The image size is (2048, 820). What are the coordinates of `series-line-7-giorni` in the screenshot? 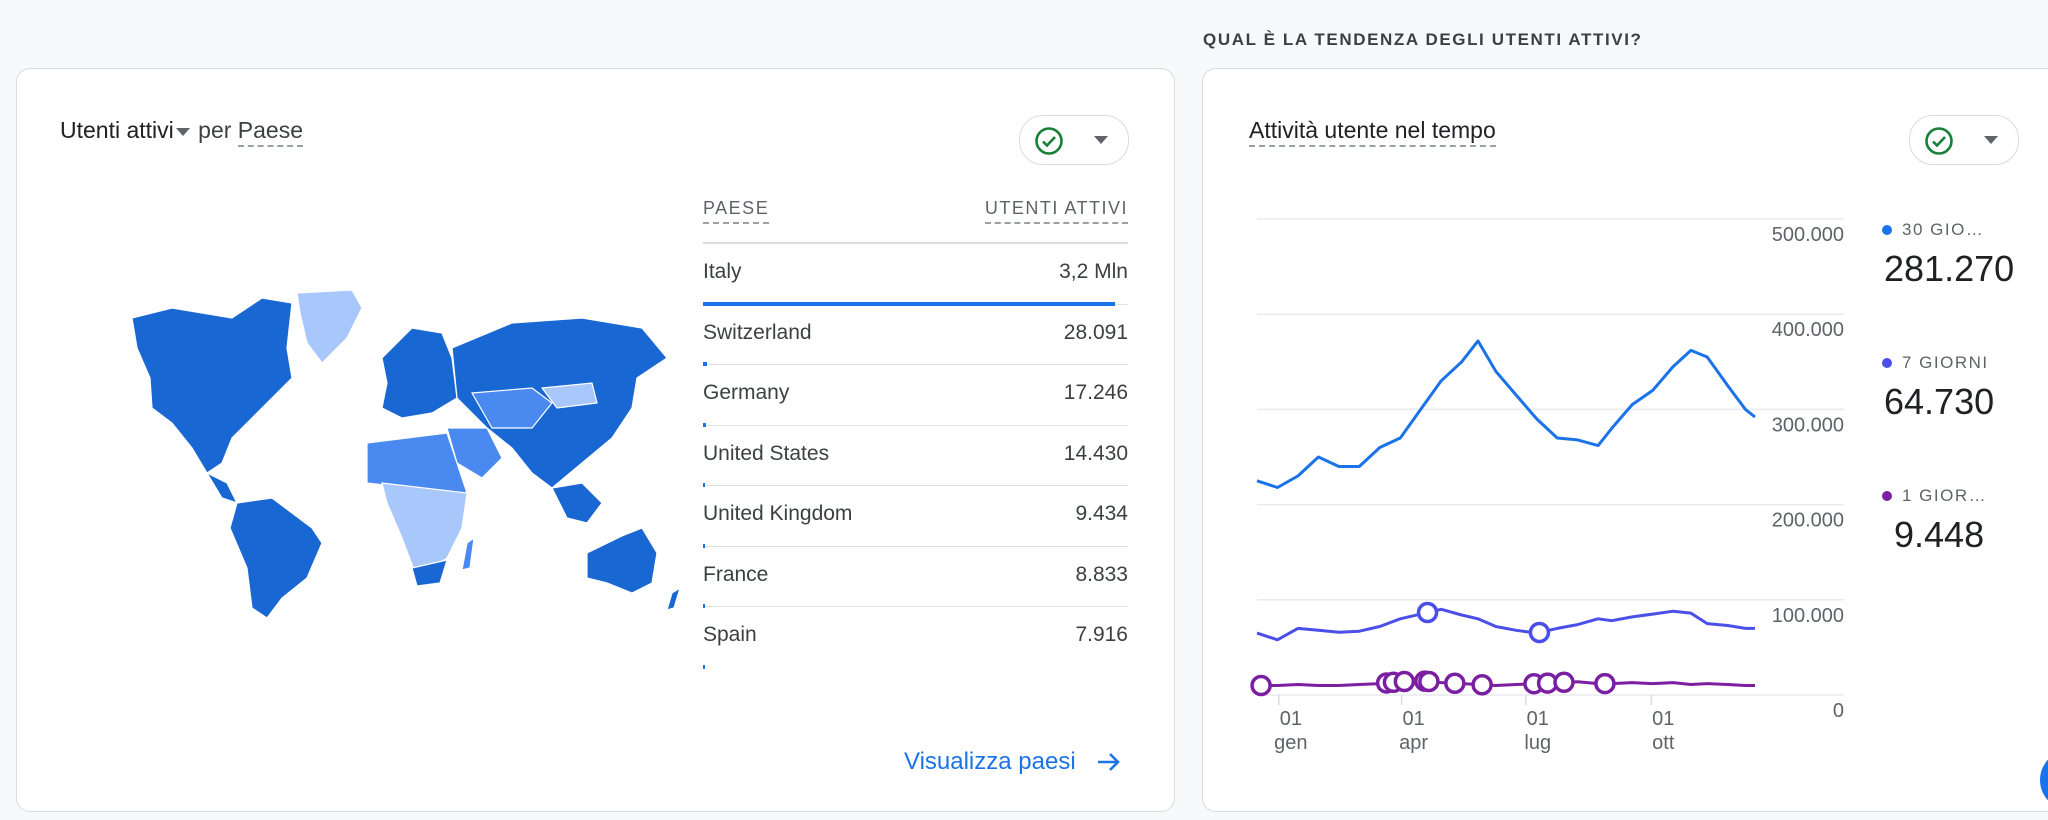 It's located at (1505, 624).